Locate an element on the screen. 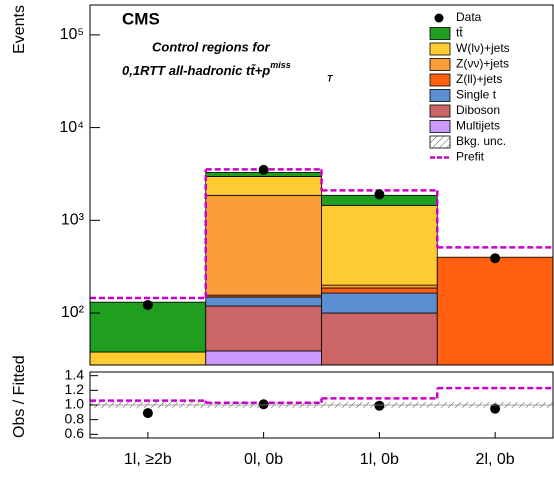 This screenshot has height=495, width=554. y-tick-label: 10² is located at coordinates (73, 312).